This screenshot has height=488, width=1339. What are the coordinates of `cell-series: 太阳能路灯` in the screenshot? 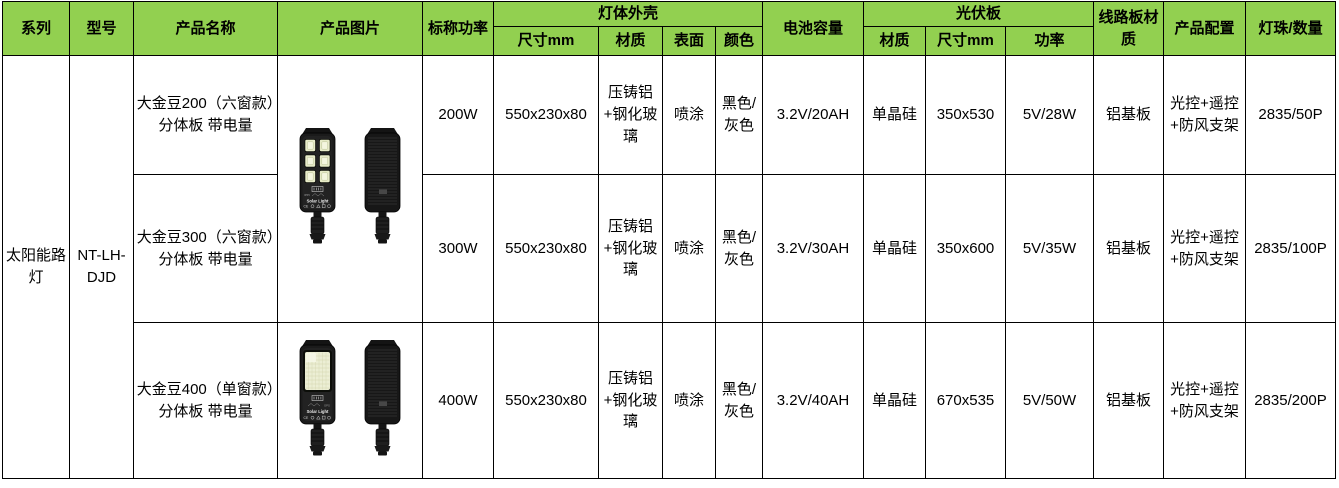 It's located at (36, 267).